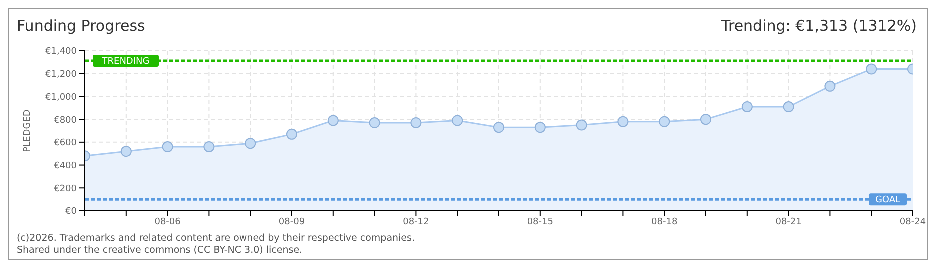  What do you see at coordinates (125, 61) in the screenshot?
I see `ref-line-label: TRENDING` at bounding box center [125, 61].